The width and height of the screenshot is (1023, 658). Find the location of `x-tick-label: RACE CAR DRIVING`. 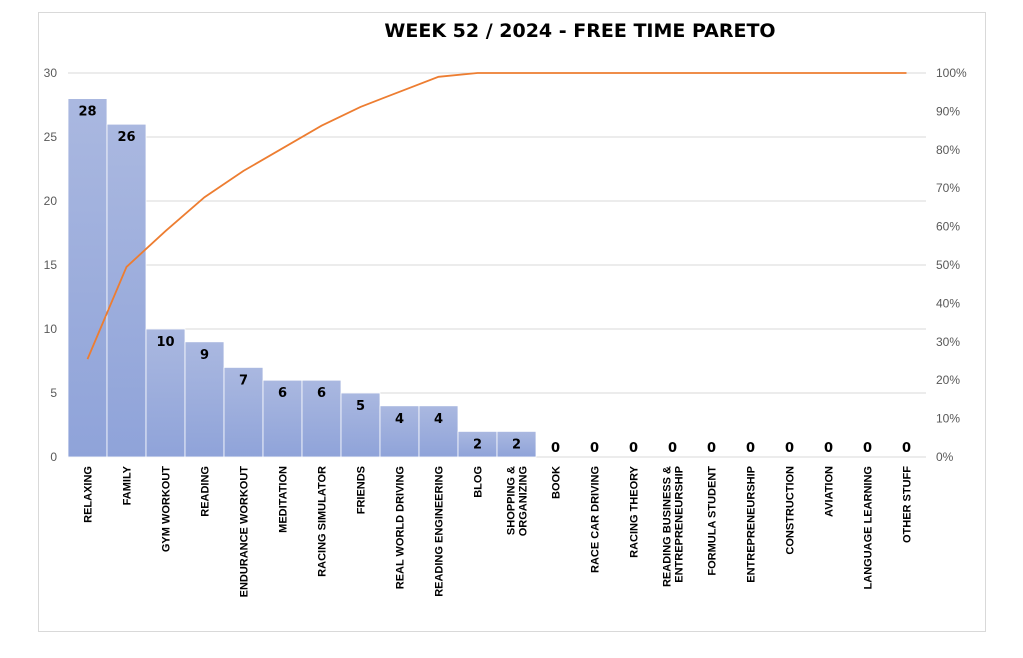

x-tick-label: RACE CAR DRIVING is located at coordinates (596, 519).